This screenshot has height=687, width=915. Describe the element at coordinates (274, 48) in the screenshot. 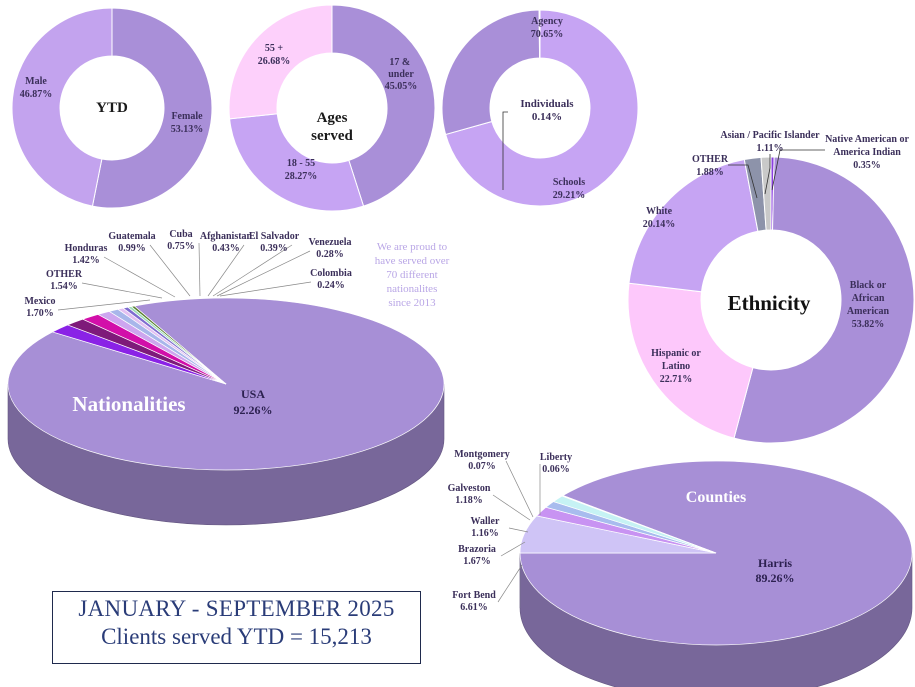

I see `ages-label-55plus: 55 +` at that location.